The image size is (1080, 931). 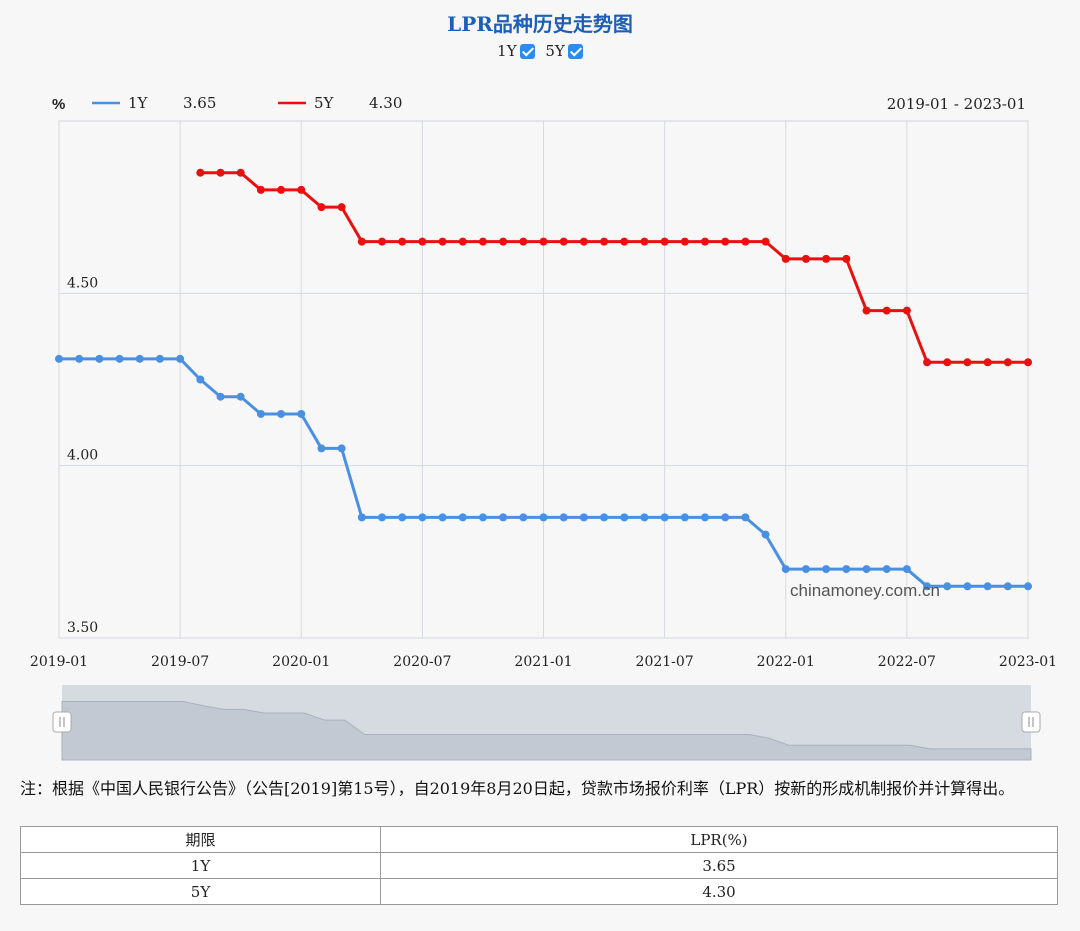 I want to click on y-tick-label: 3.50, so click(x=82, y=628).